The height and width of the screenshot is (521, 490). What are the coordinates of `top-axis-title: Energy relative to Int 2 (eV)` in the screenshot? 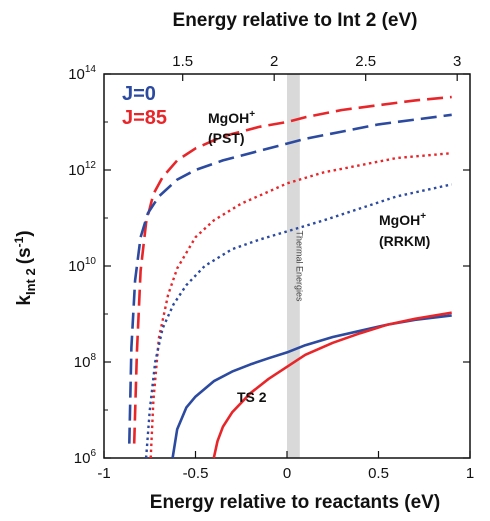 It's located at (295, 20).